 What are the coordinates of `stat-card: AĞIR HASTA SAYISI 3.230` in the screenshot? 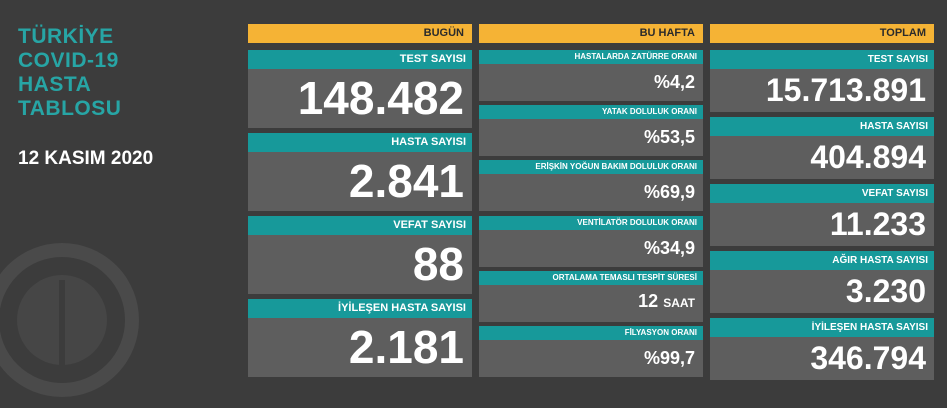 It's located at (822, 282).